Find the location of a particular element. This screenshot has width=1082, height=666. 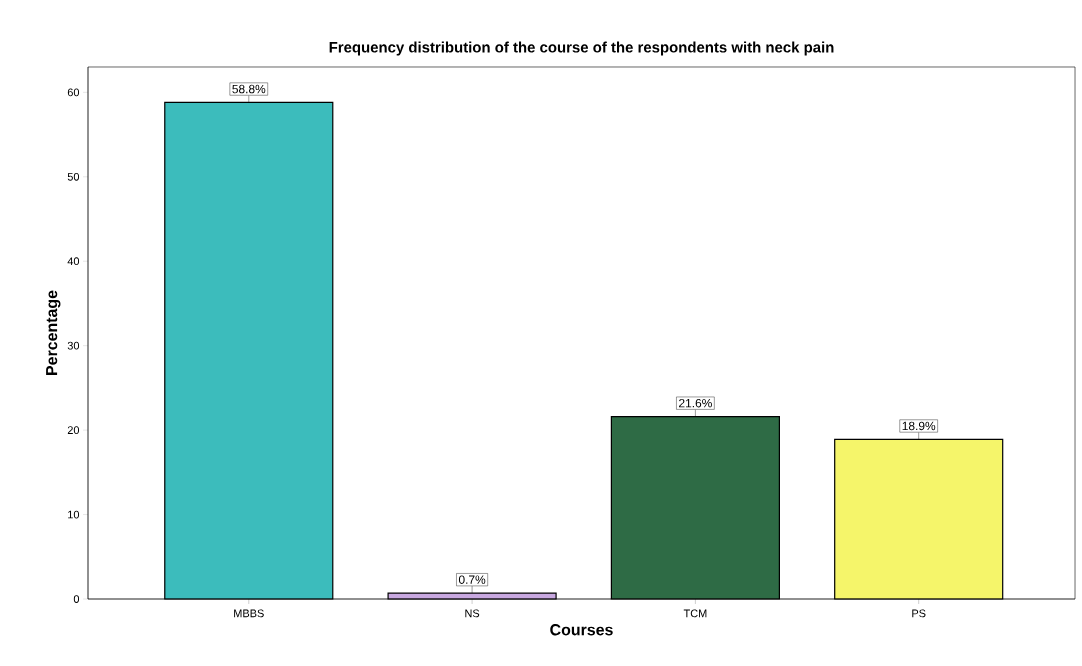

data-label: 58.8% is located at coordinates (249, 89).